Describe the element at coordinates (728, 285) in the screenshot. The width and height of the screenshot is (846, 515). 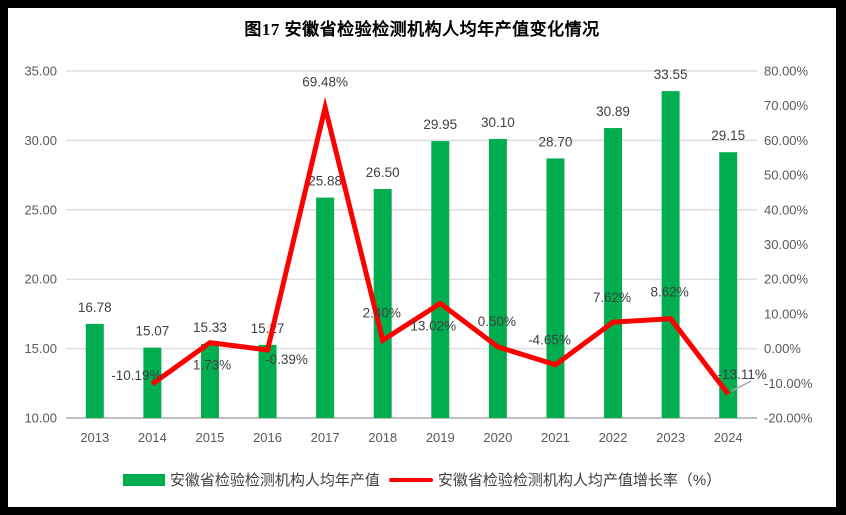
I see `bar-2024` at that location.